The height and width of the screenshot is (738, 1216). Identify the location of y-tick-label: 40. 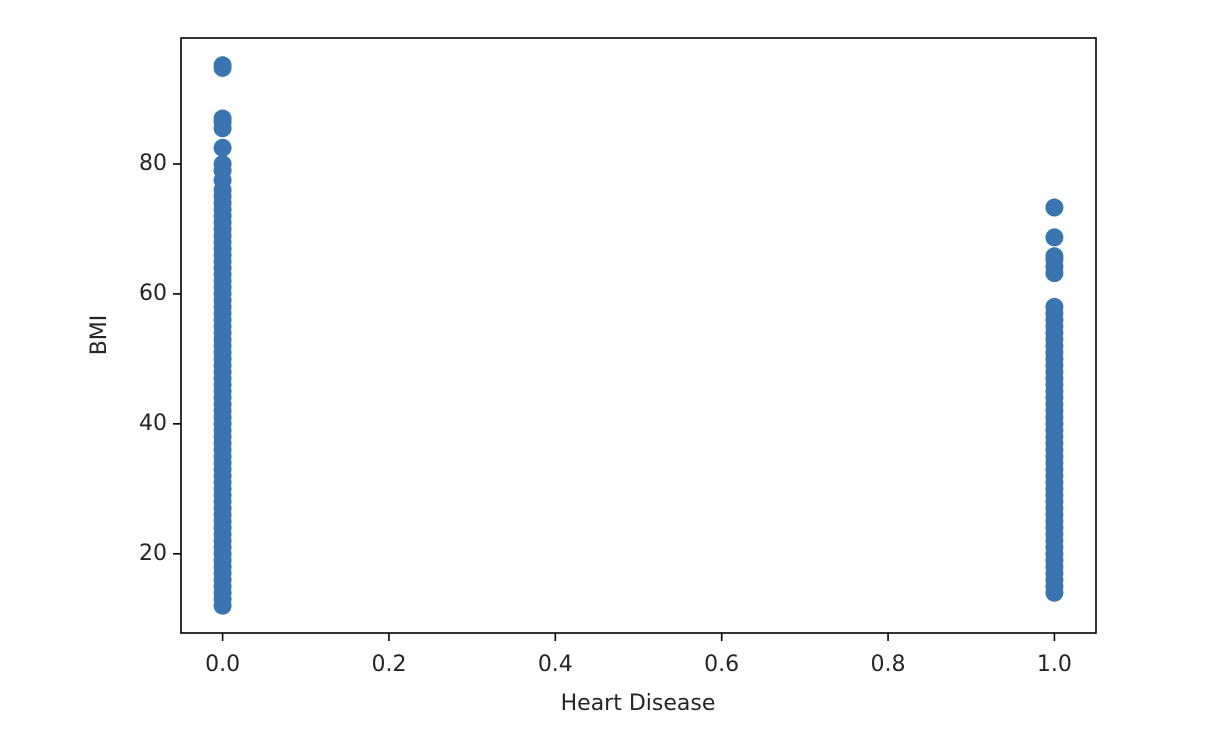
(153, 423).